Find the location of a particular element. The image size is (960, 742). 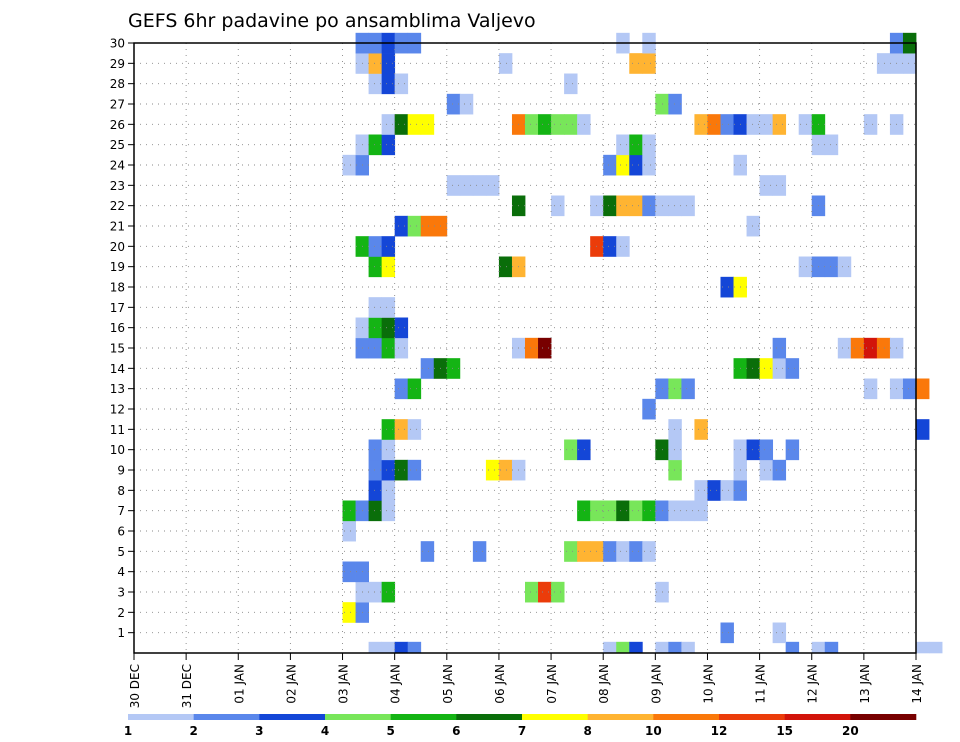

y-tick-label: 30 is located at coordinates (117, 44).